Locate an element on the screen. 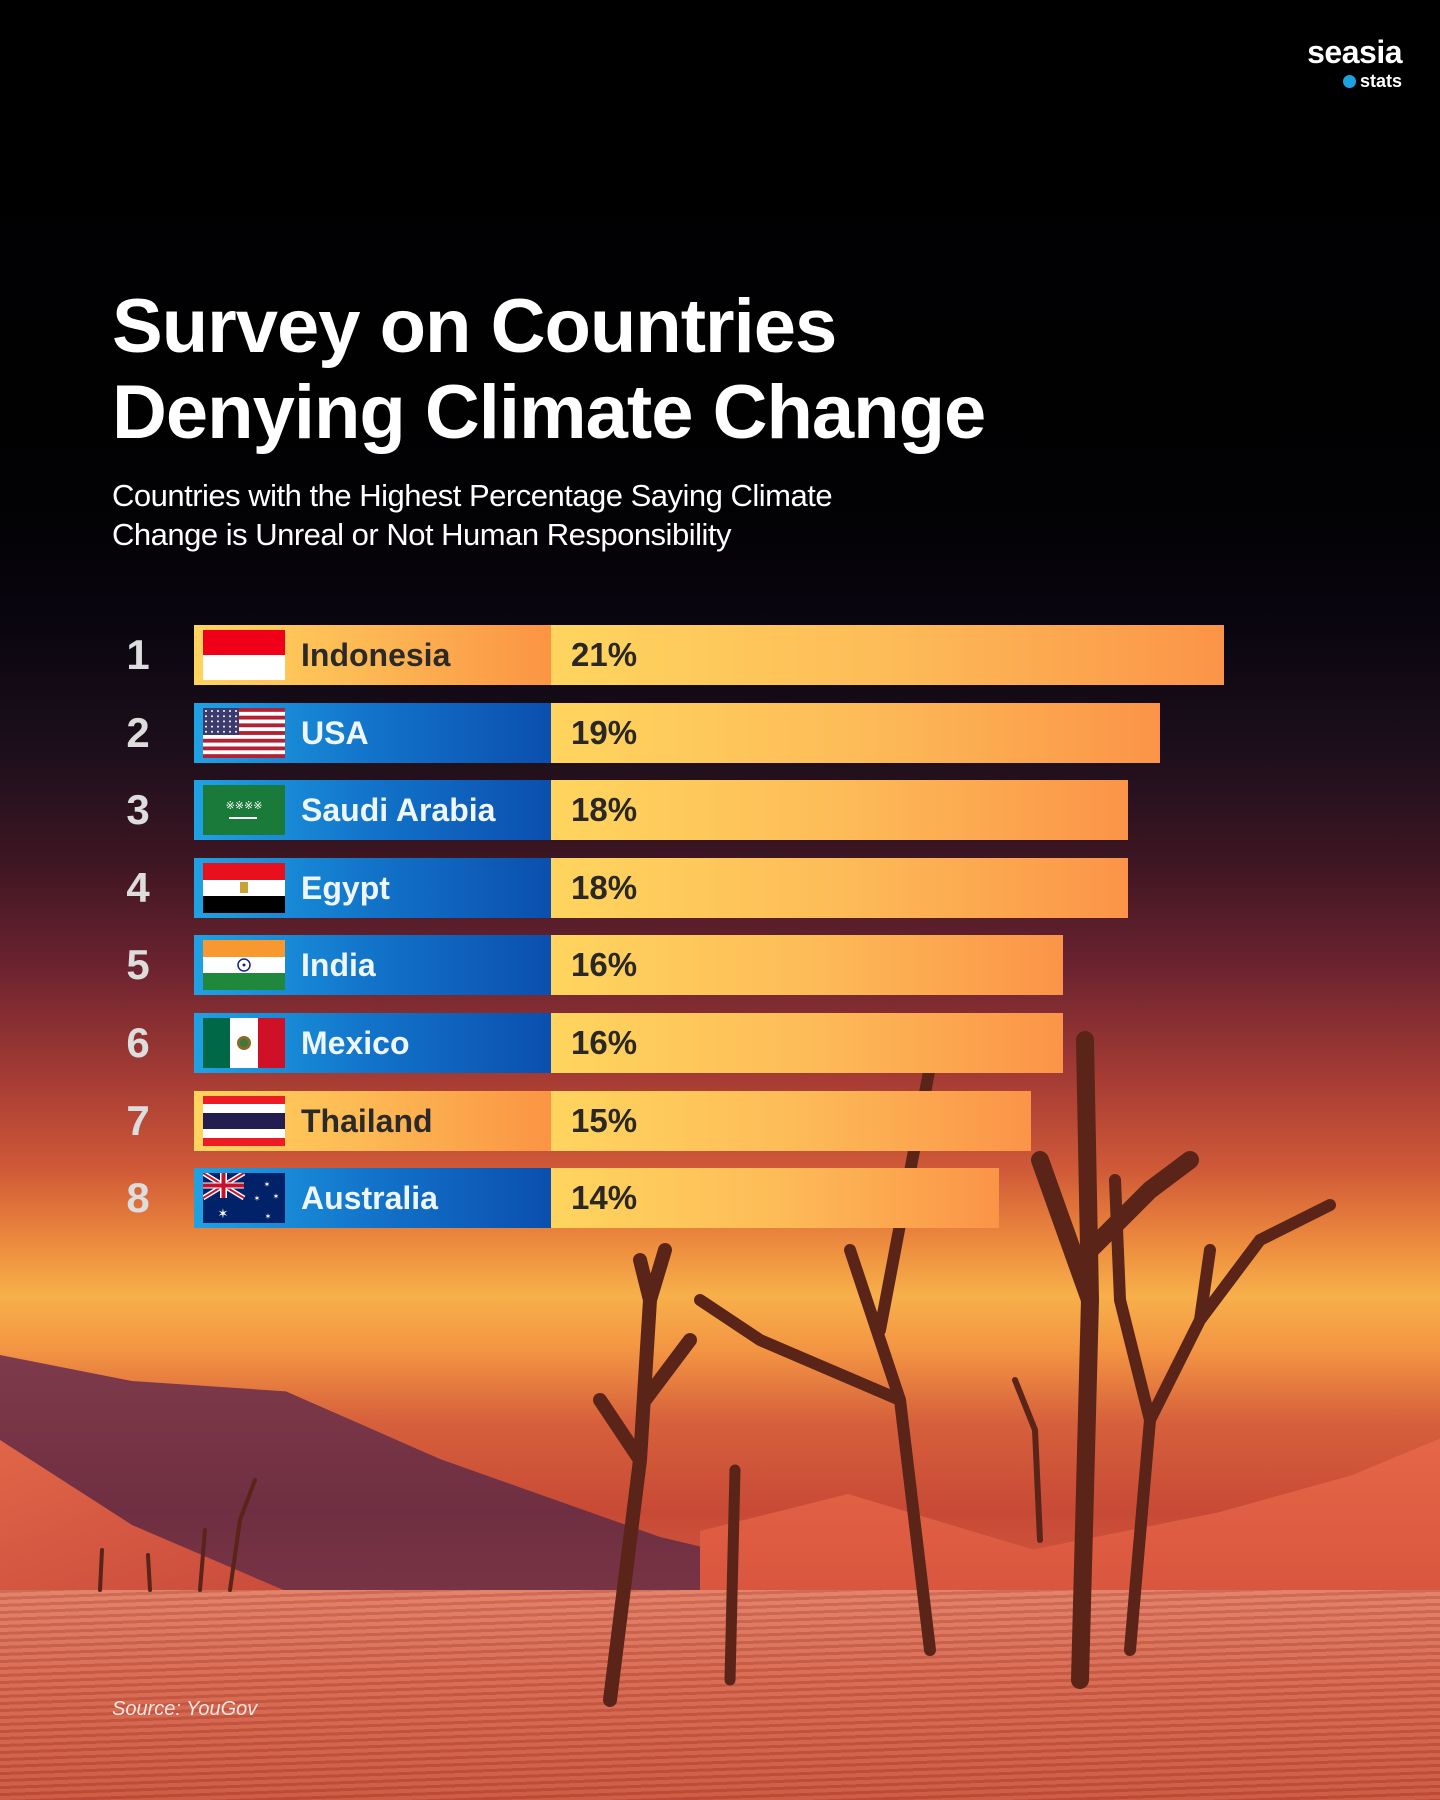 This screenshot has width=1440, height=1800. bar-category-segment: Mexico is located at coordinates (372, 1043).